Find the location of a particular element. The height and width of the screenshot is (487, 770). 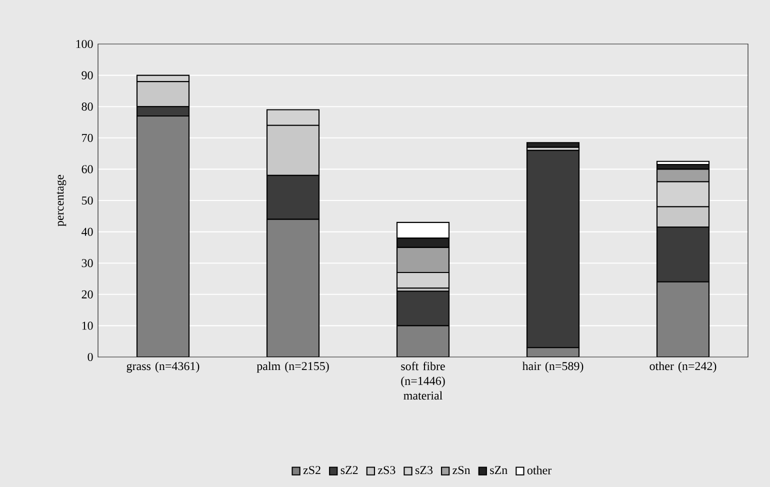

y-tick-label: 100 is located at coordinates (84, 44).